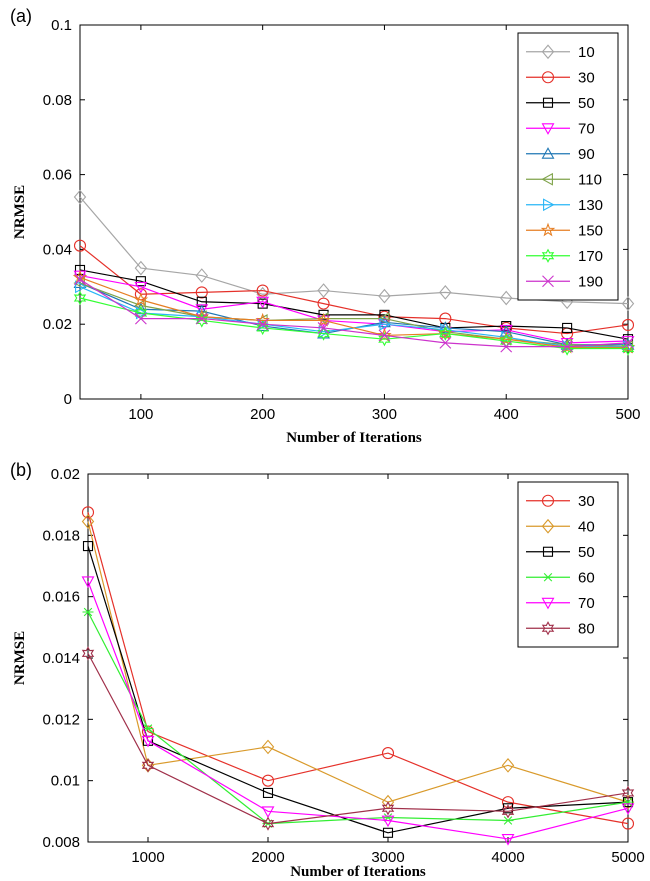 The image size is (650, 881). Describe the element at coordinates (61, 658) in the screenshot. I see `panel-b-y-tick-label: 0.014` at that location.